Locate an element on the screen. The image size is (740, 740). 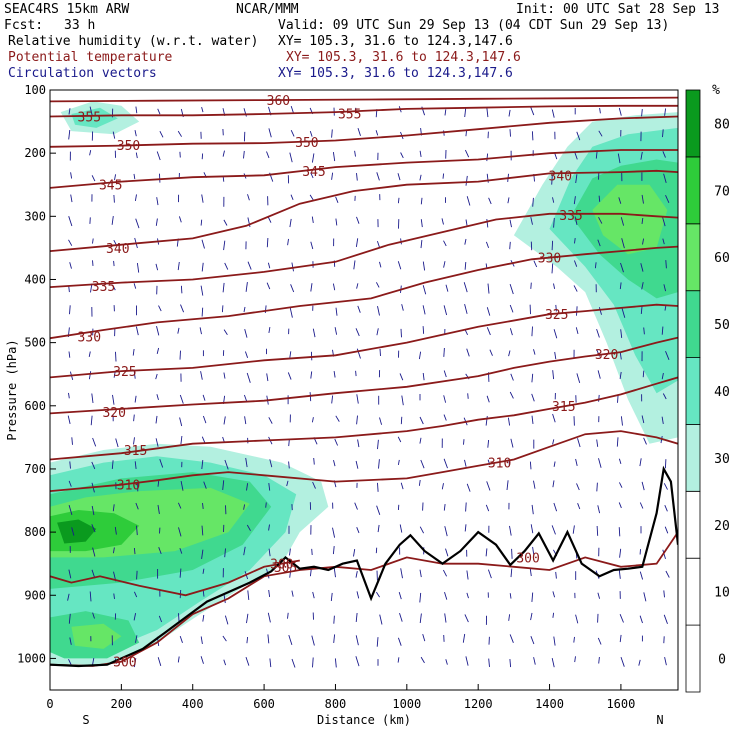
colorbar-label: 10 is located at coordinates (722, 593).